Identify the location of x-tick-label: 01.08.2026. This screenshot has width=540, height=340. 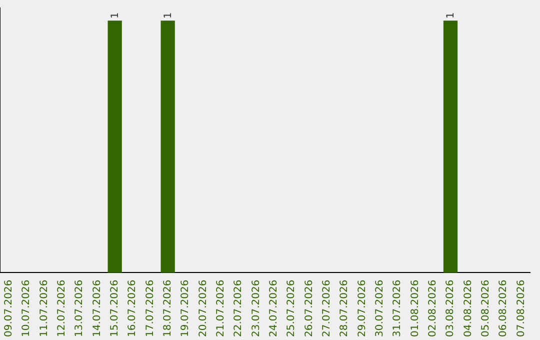
(415, 309).